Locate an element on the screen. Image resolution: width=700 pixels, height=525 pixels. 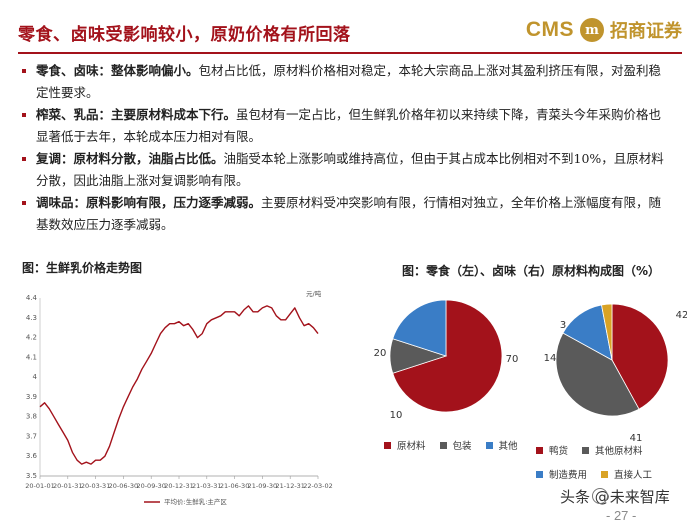
x-tick-label: 20-06-30 is located at coordinates (124, 486).